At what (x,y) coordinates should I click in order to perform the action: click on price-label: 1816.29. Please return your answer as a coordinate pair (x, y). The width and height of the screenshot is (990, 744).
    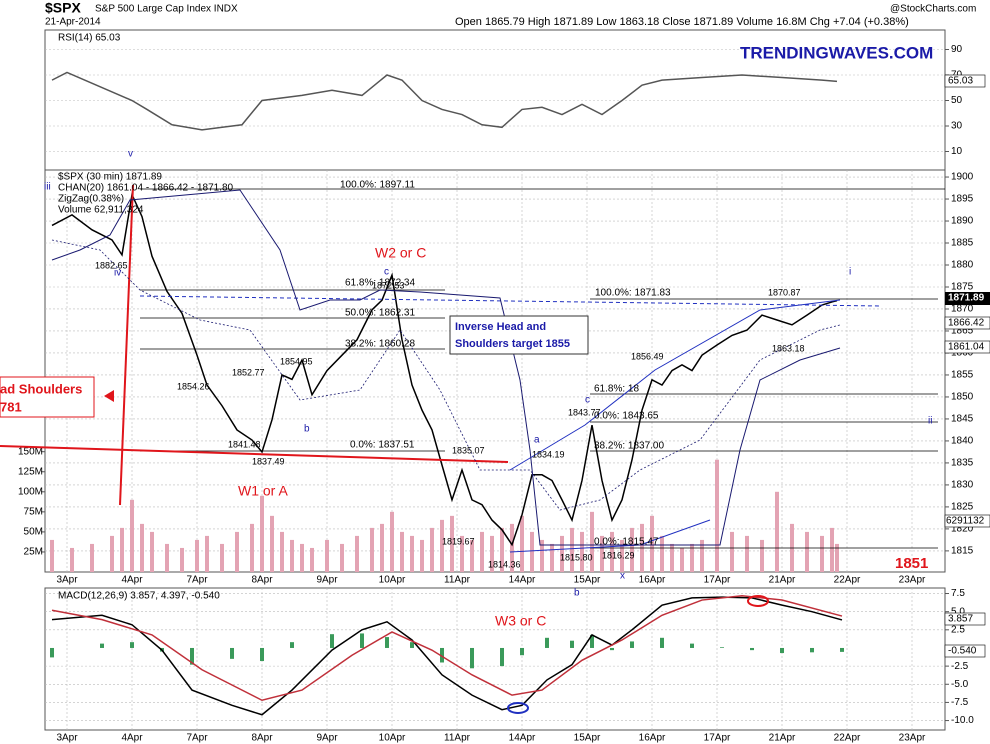
    Looking at the image, I should click on (618, 555).